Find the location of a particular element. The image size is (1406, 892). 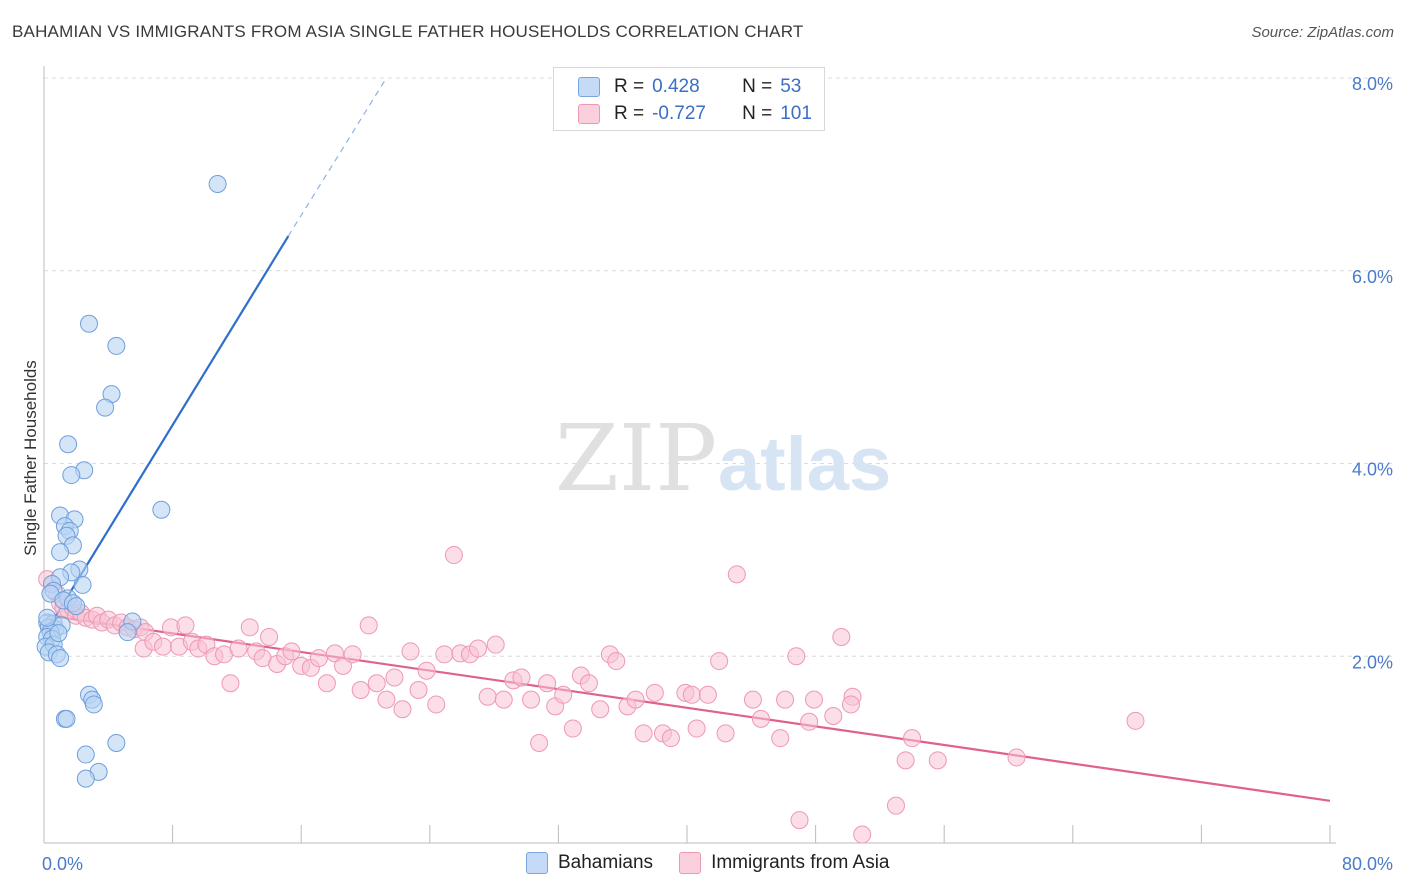

legend-r-value: 0.428 is located at coordinates (676, 86).